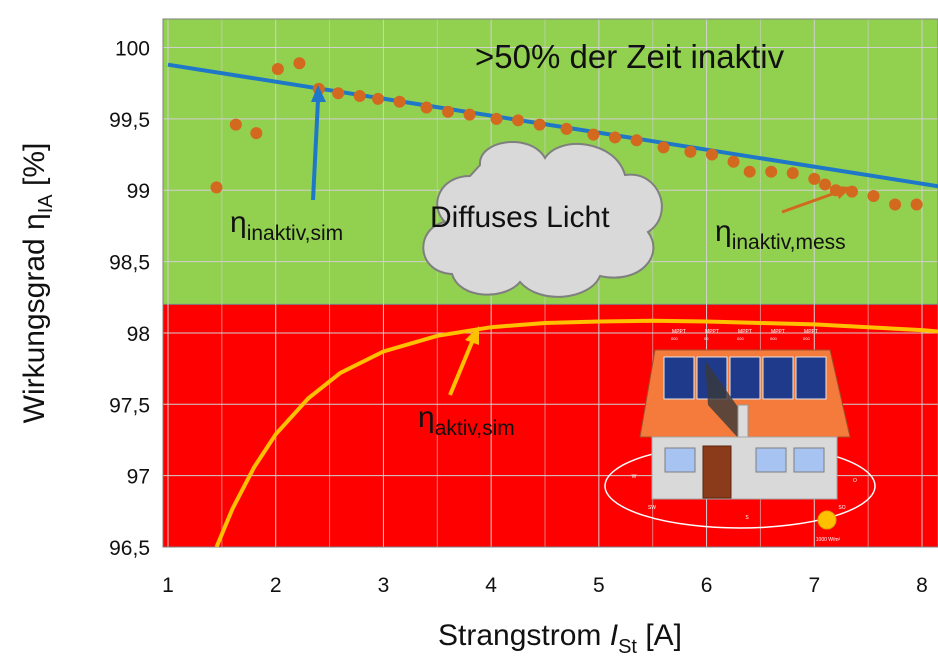 The image size is (938, 659). I want to click on x-axis-label: Strangstrom ISt [A], so click(560, 638).